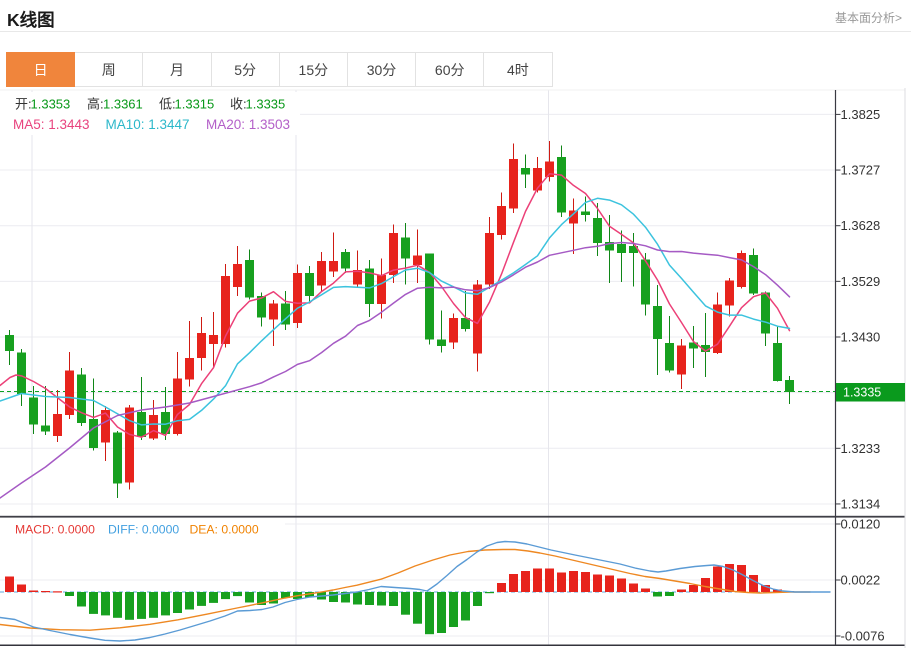 This screenshot has height=648, width=911. Describe the element at coordinates (238, 104) in the screenshot. I see `svg-text: 收:` at that location.